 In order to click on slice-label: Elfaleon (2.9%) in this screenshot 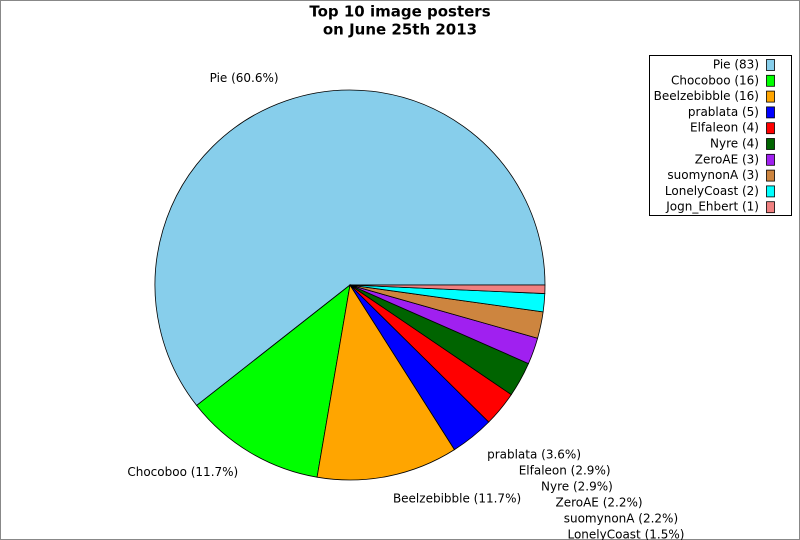, I will do `click(565, 471)`.